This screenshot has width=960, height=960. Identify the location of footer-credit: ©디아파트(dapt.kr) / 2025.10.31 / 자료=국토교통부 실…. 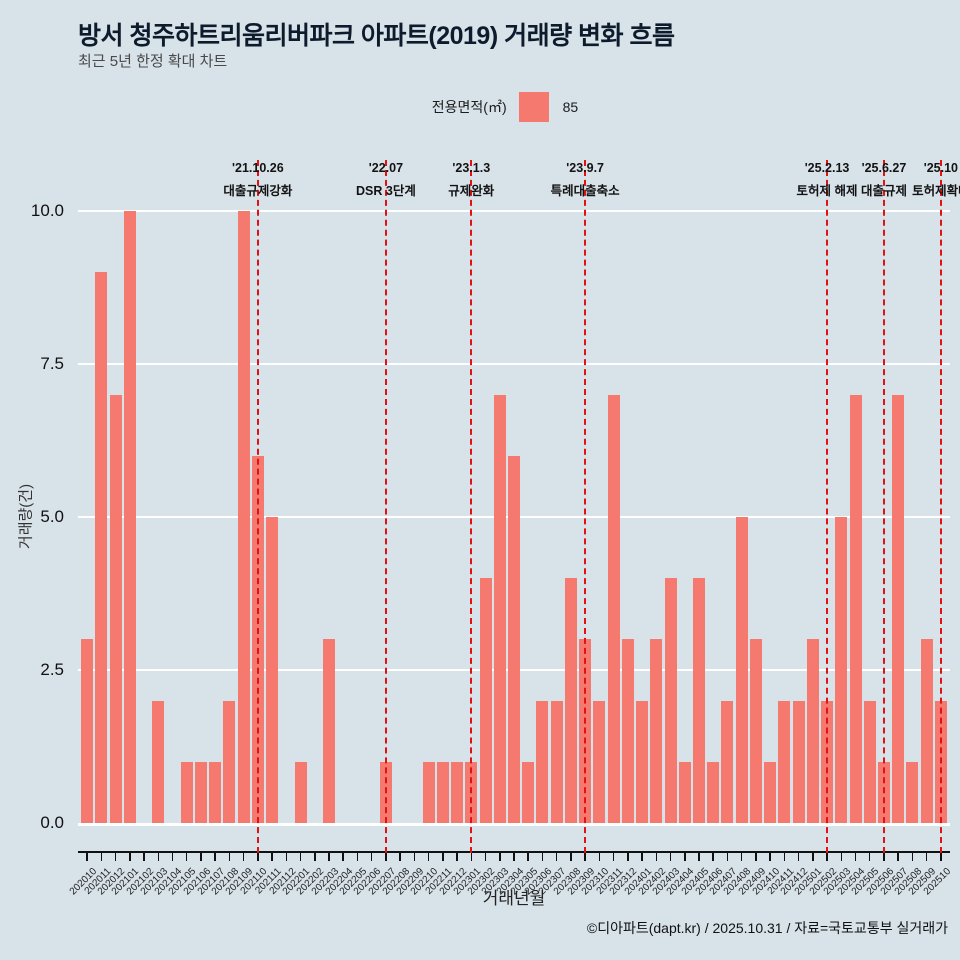
(767, 928).